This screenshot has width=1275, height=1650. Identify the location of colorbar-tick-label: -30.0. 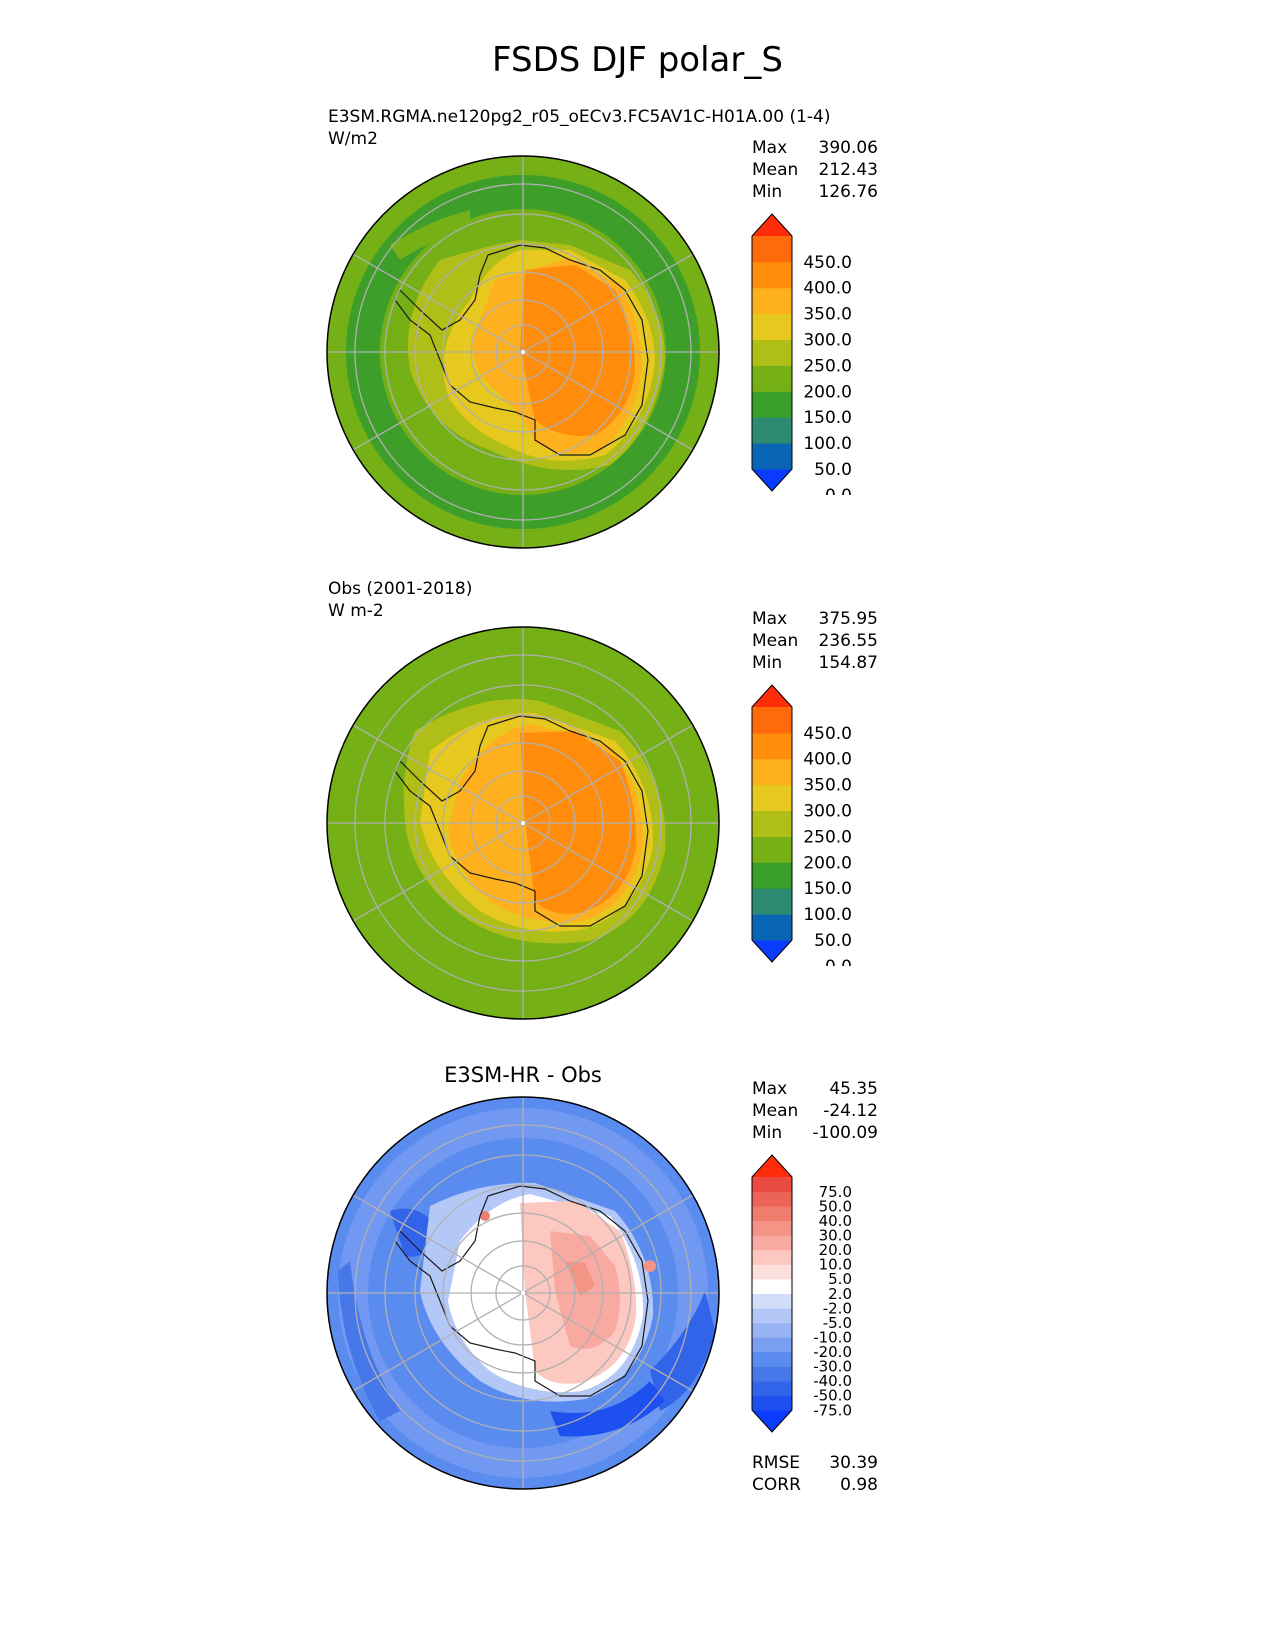
(832, 1367).